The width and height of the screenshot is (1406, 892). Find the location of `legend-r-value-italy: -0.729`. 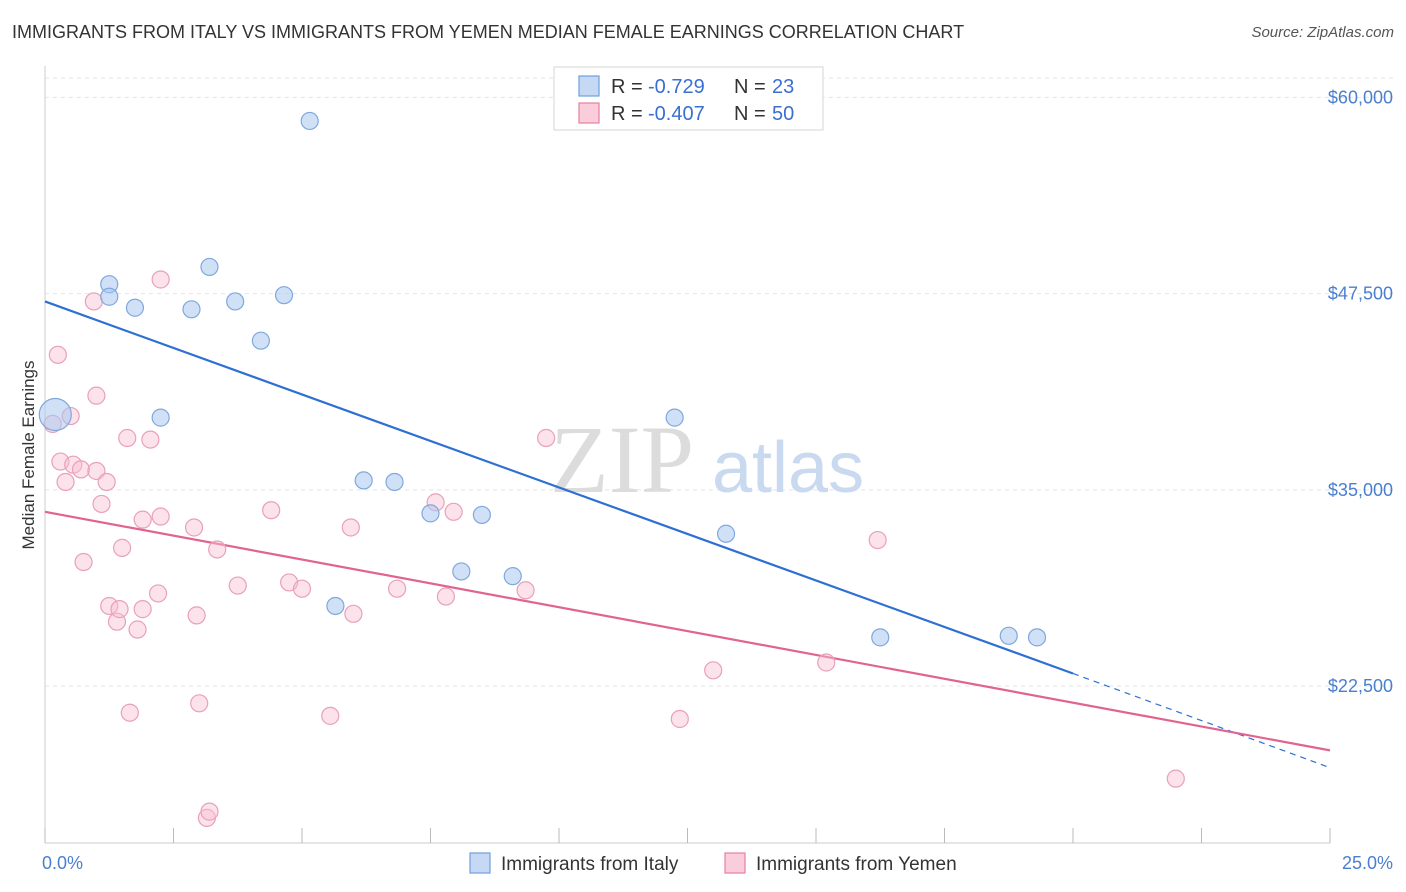

legend-r-value-italy: -0.729 is located at coordinates (676, 87).